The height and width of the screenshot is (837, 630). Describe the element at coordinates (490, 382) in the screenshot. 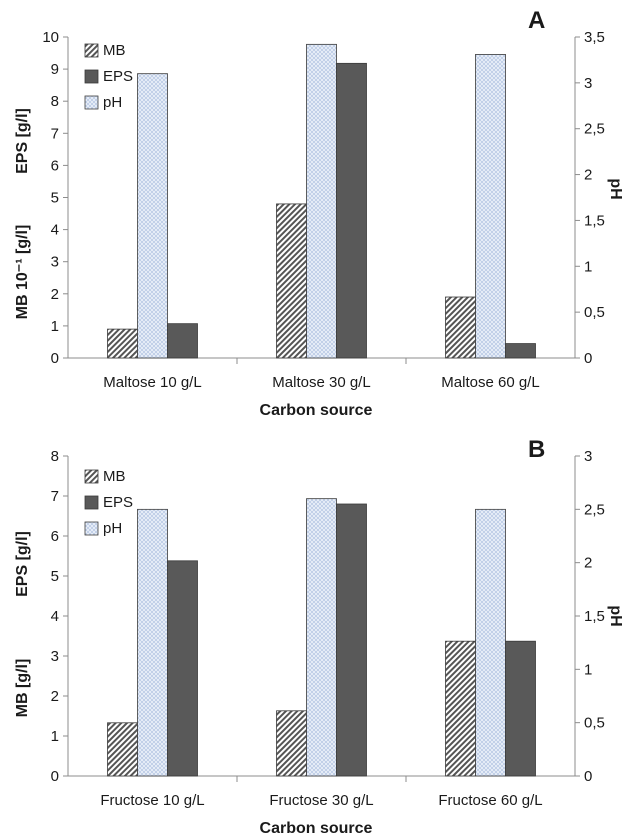

I see `x-tick-label: Maltose 60 g/L` at that location.